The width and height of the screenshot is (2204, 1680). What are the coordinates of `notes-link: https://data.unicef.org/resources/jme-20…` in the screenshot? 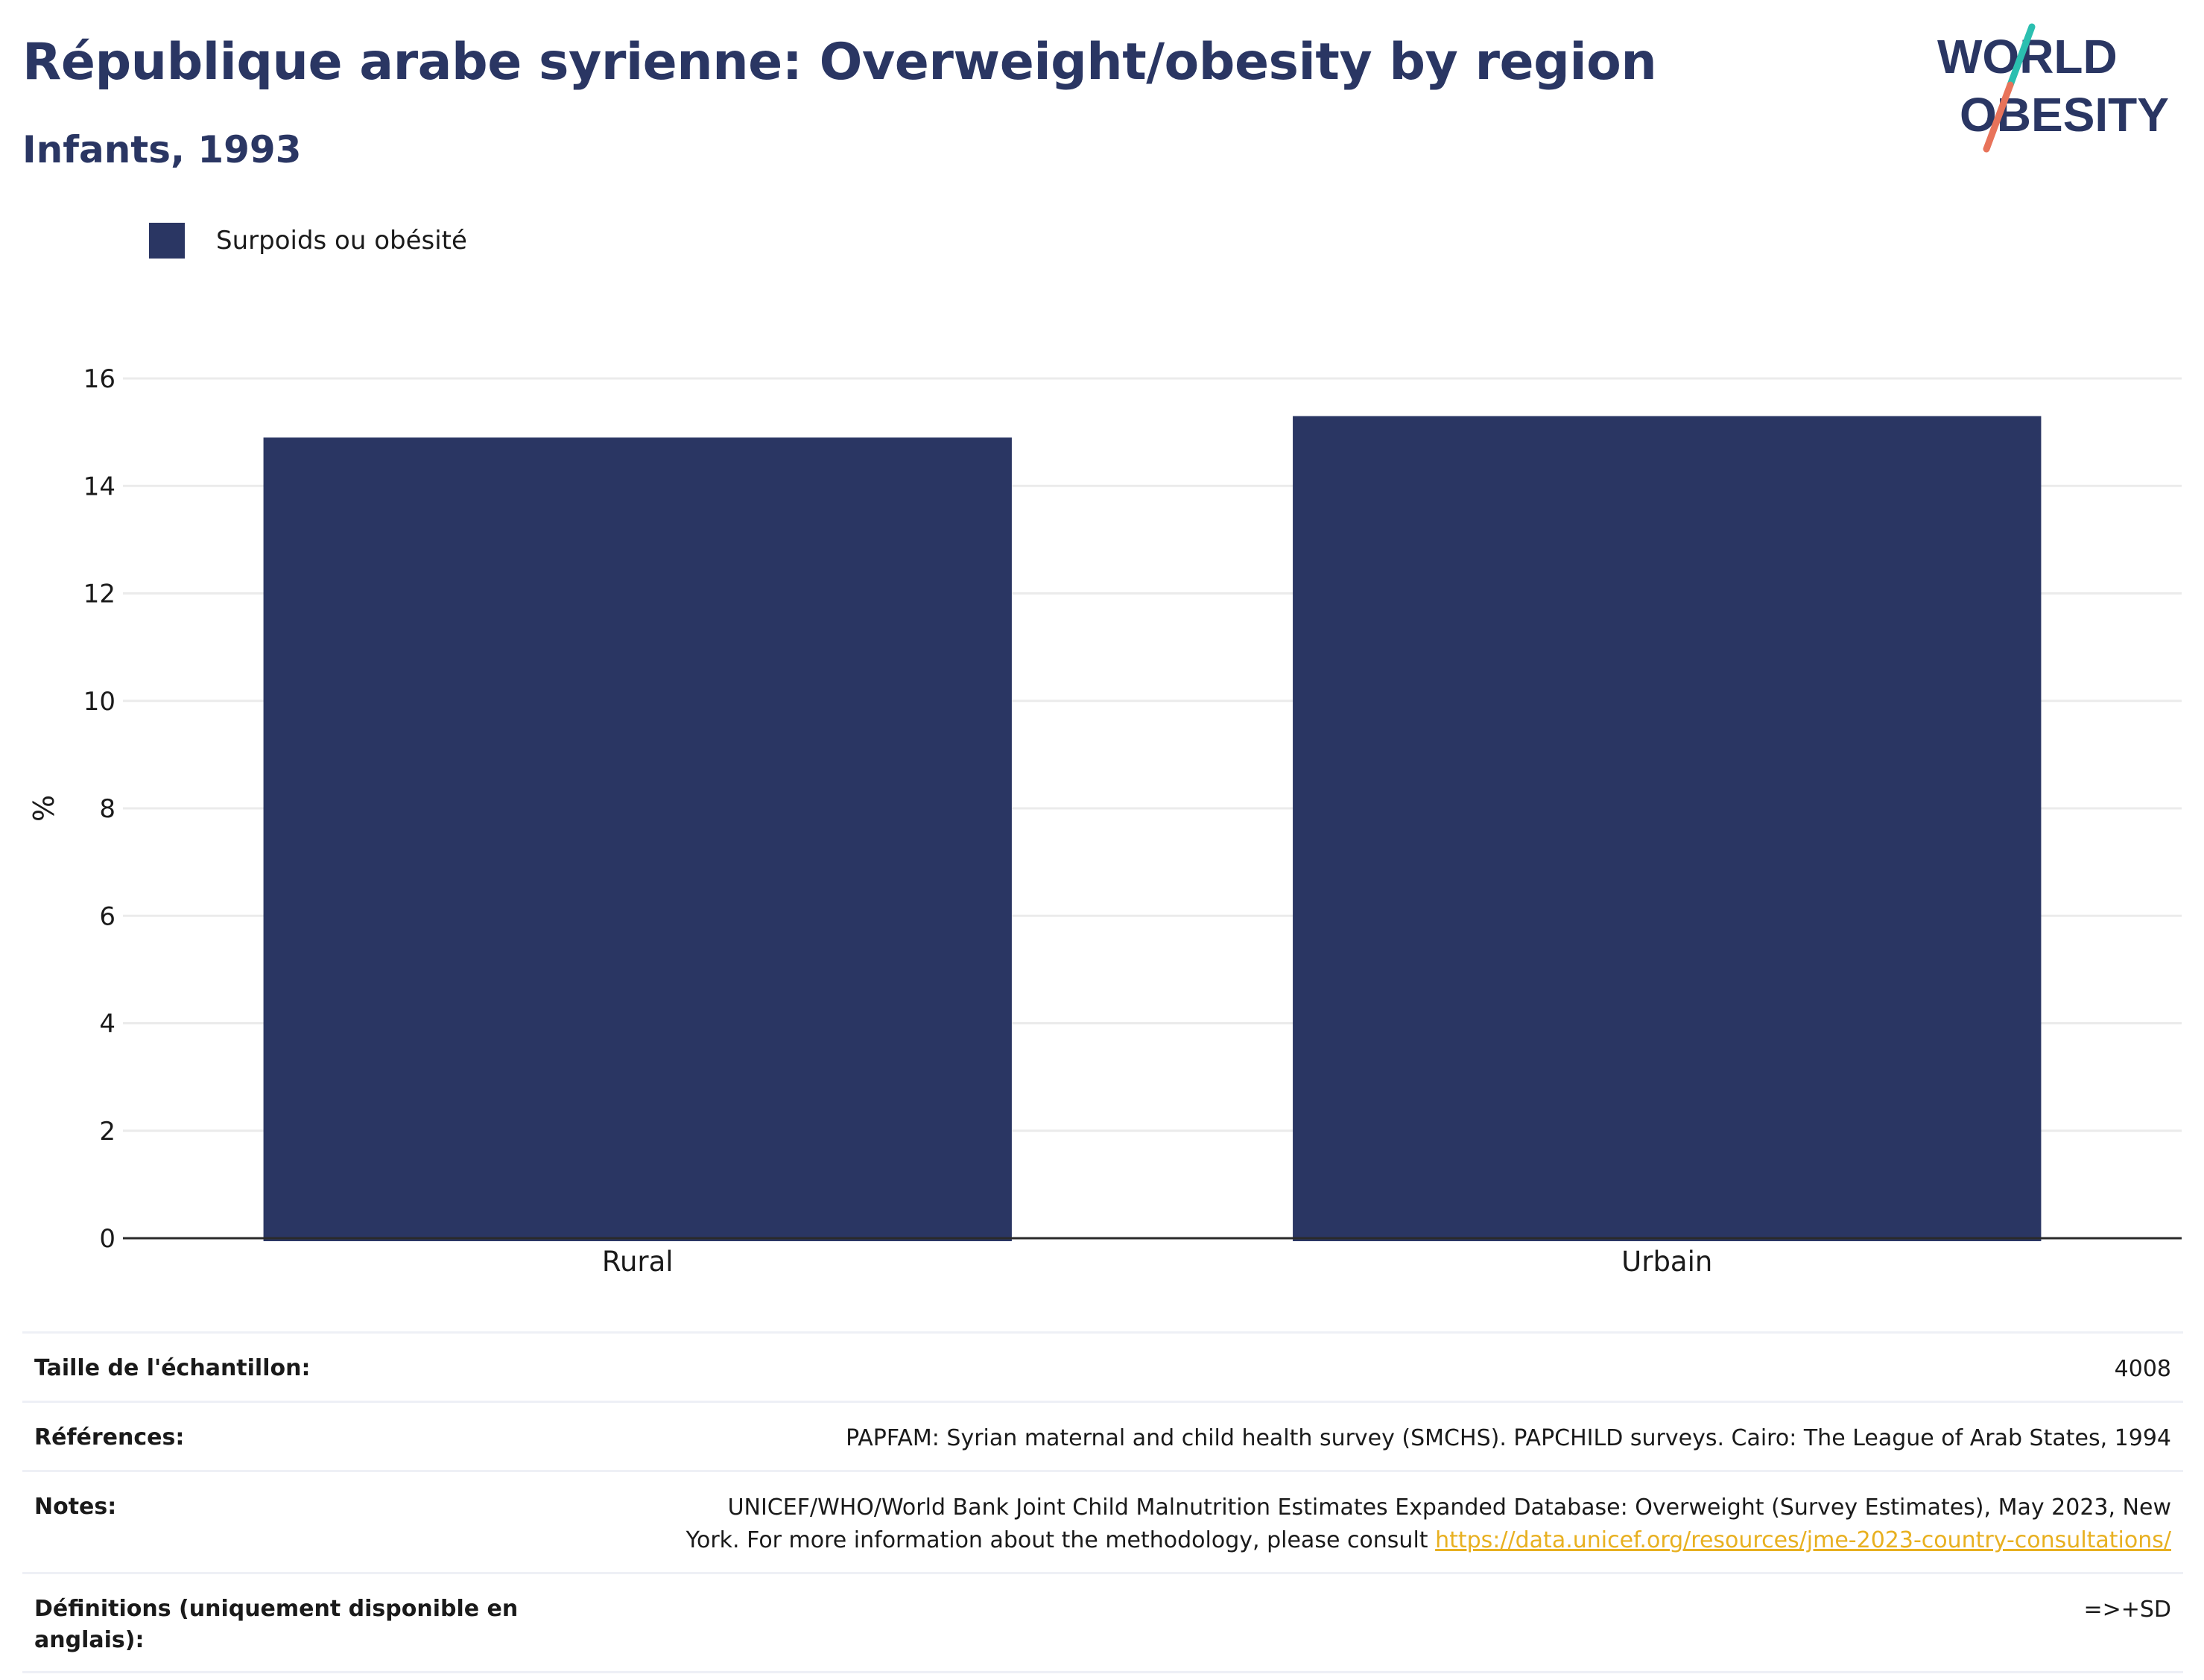 It's located at (1803, 1540).